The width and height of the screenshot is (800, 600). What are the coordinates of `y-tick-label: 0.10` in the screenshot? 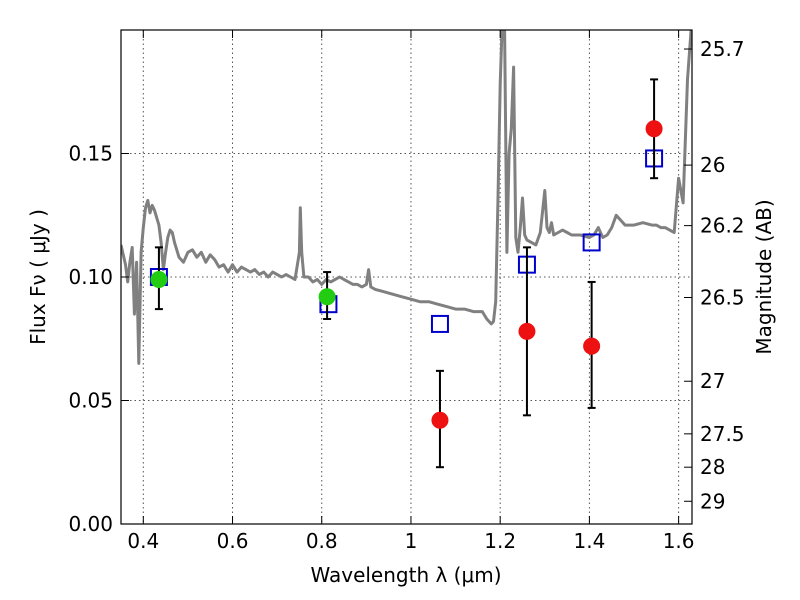 It's located at (90, 277).